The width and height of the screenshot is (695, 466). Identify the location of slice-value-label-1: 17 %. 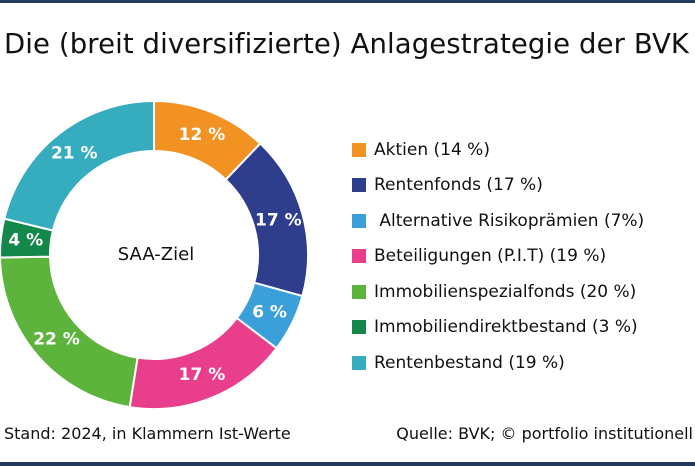
(278, 221).